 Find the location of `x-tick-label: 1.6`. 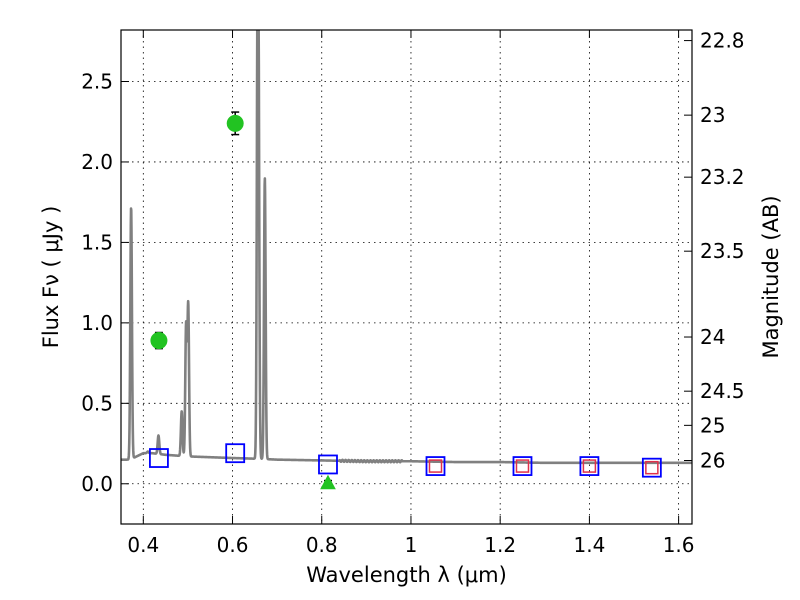

x-tick-label: 1.6 is located at coordinates (679, 545).